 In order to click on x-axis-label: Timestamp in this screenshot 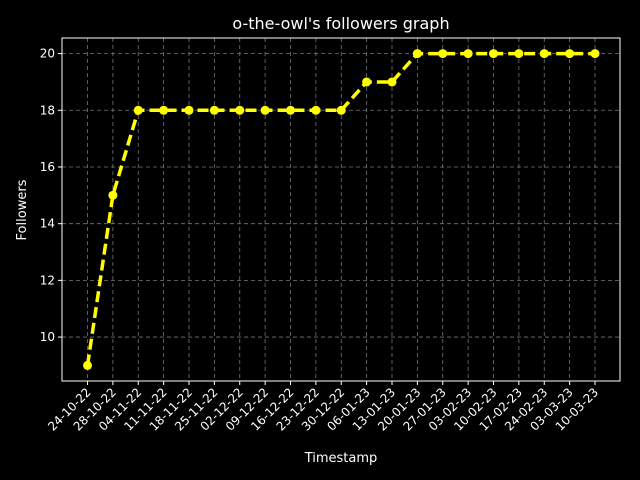, I will do `click(341, 458)`.